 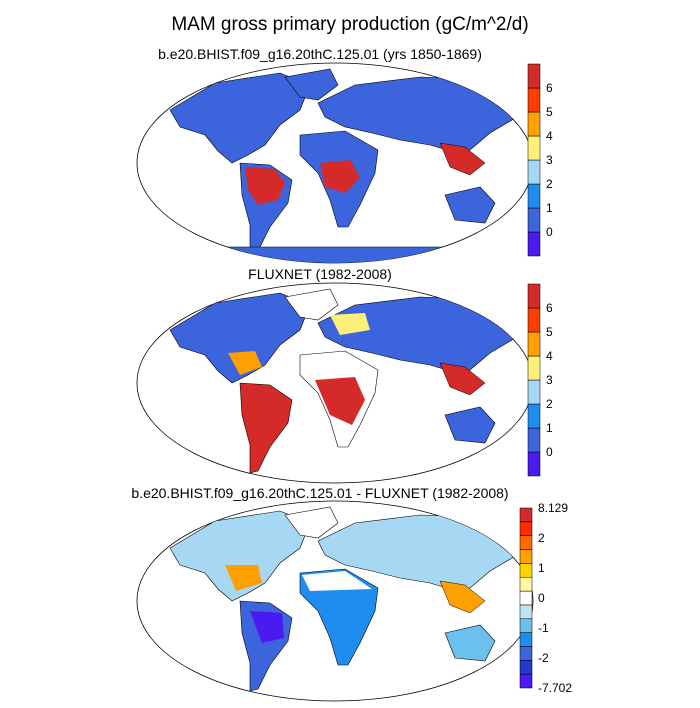 I want to click on antarctica-land, so click(x=335, y=254).